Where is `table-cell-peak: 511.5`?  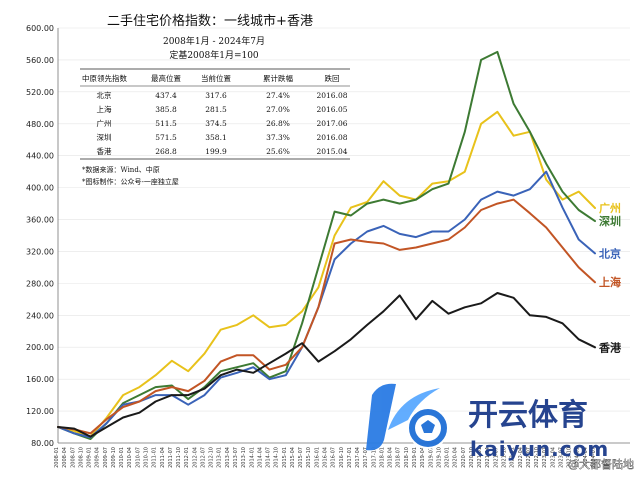 table-cell-peak: 511.5 is located at coordinates (166, 123).